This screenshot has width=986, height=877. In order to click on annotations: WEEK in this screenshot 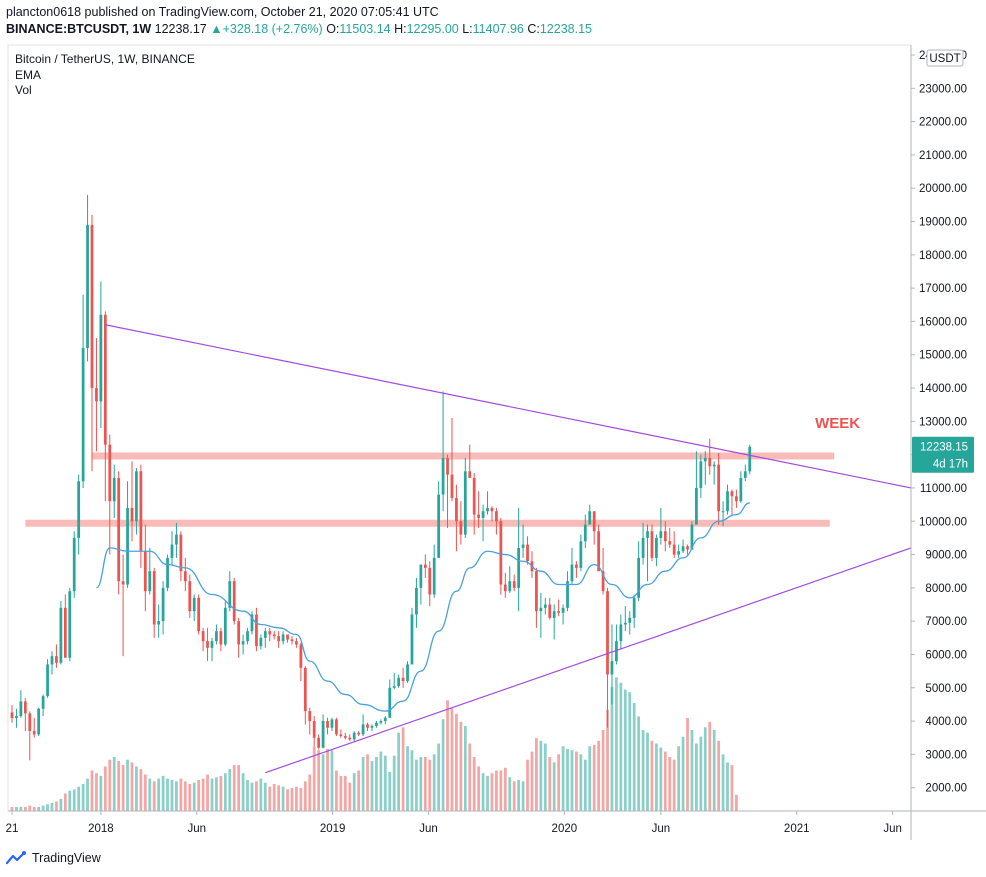, I will do `click(837, 423)`.